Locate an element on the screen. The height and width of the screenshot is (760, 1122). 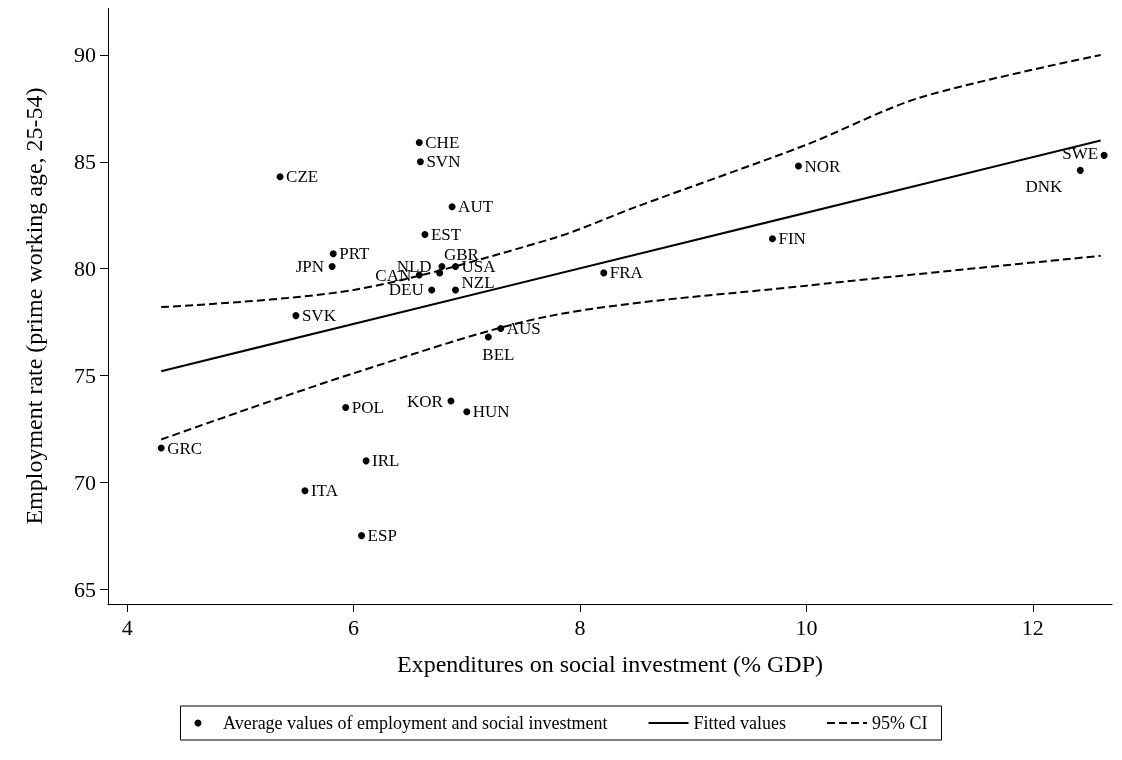
annotation: JPN is located at coordinates (310, 266).